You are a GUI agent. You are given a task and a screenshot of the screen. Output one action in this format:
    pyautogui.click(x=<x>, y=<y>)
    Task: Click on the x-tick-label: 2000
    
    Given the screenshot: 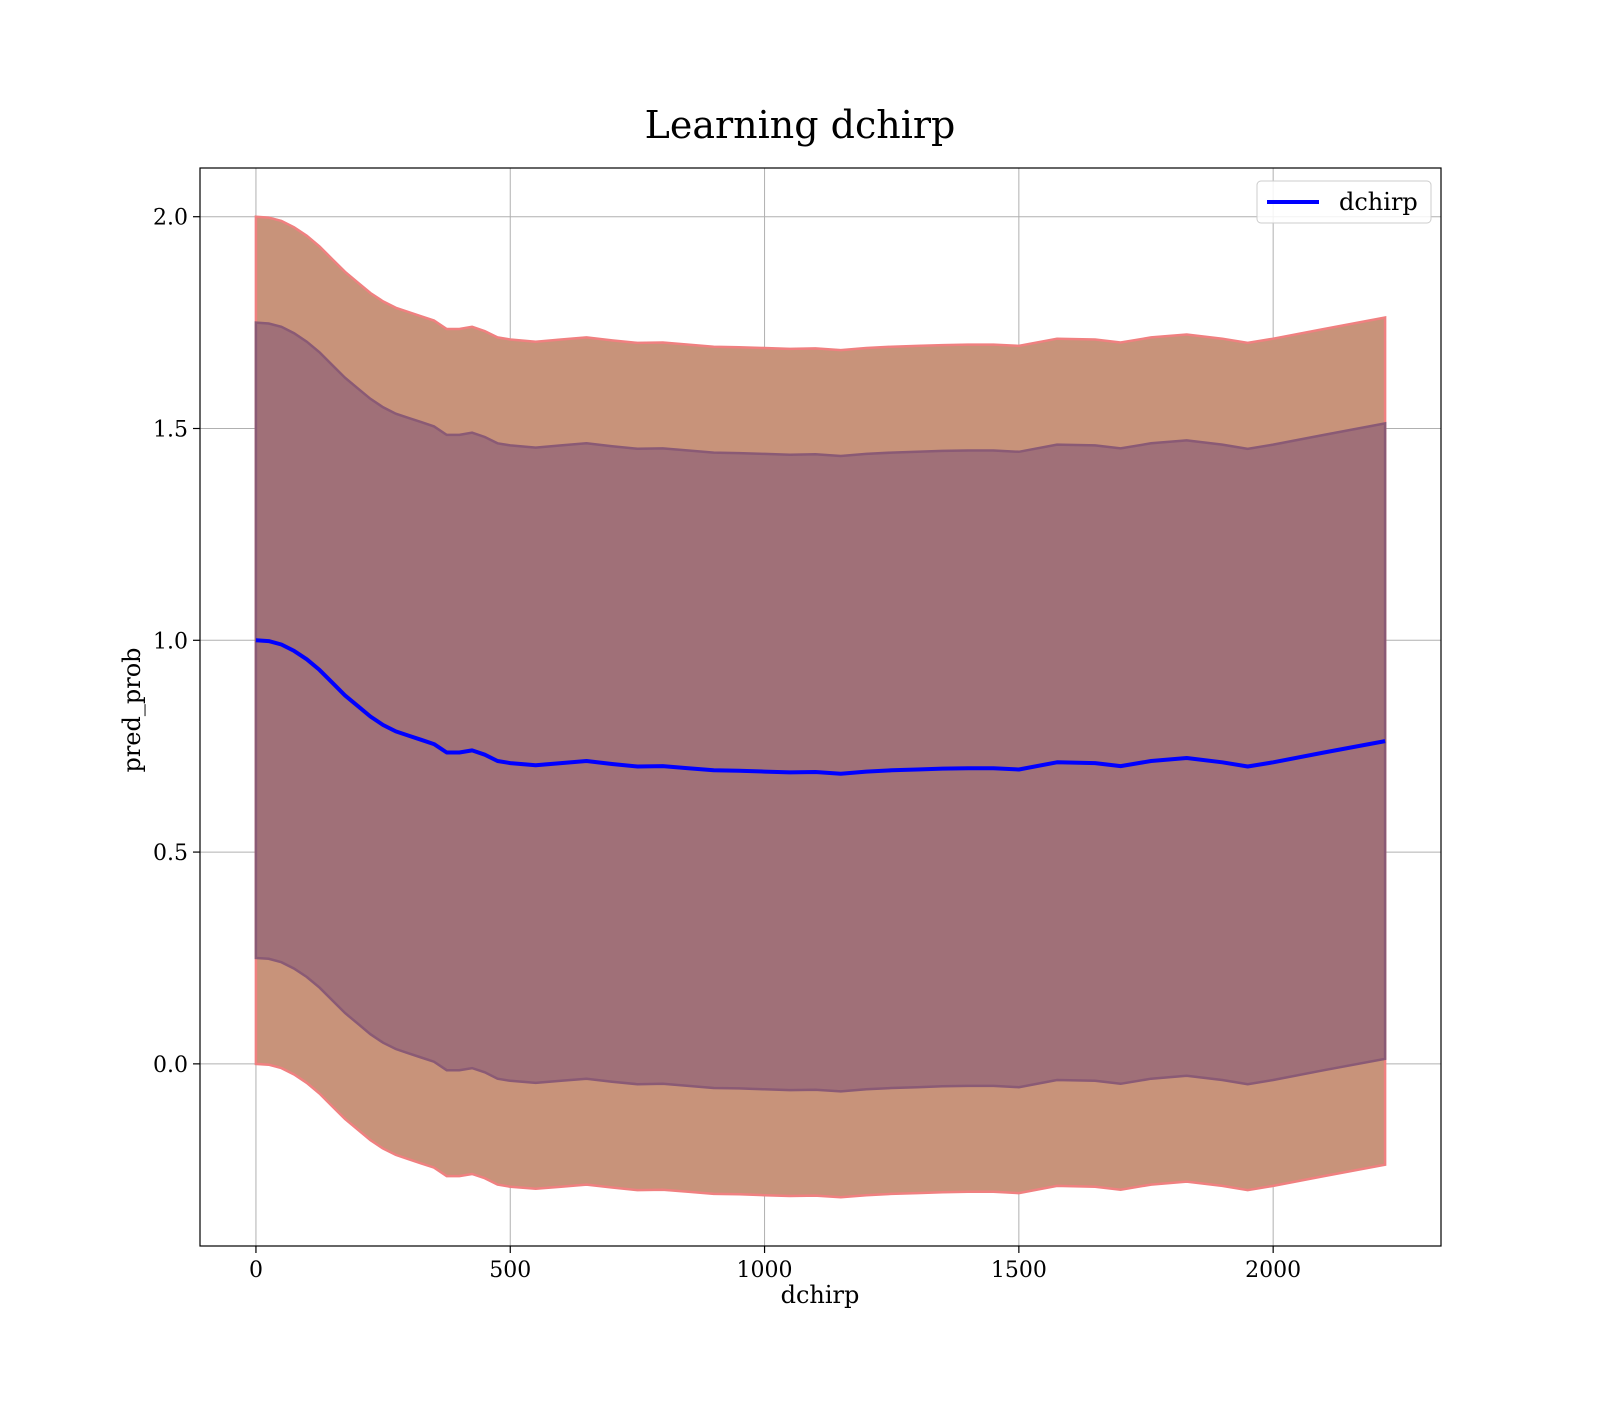 What is the action you would take?
    pyautogui.click(x=1273, y=1270)
    